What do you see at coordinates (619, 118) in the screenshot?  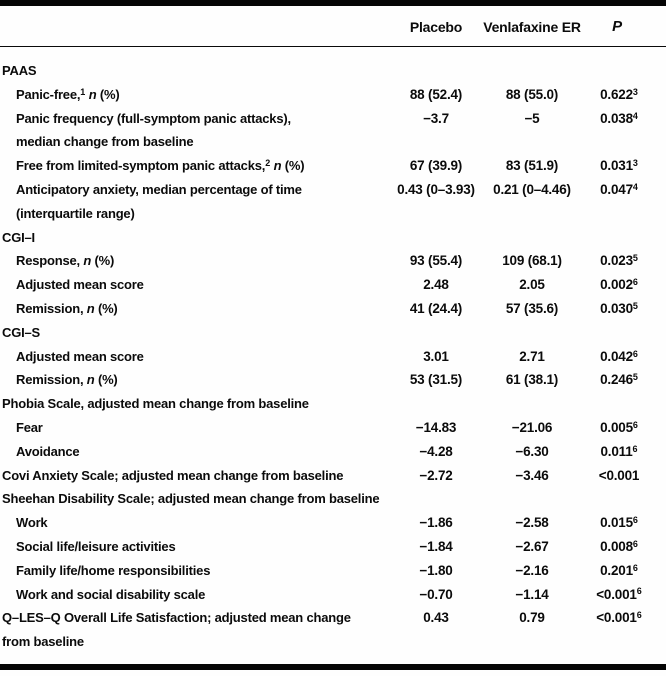 I see `p-value: 0.0384` at bounding box center [619, 118].